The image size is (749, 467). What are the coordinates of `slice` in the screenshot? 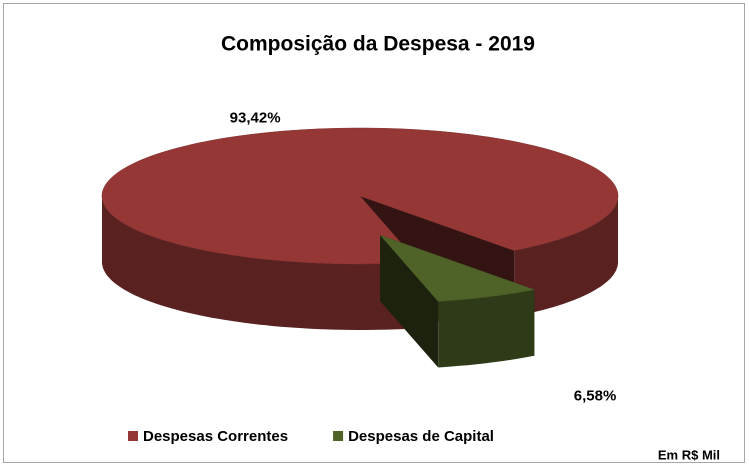 It's located at (457, 268).